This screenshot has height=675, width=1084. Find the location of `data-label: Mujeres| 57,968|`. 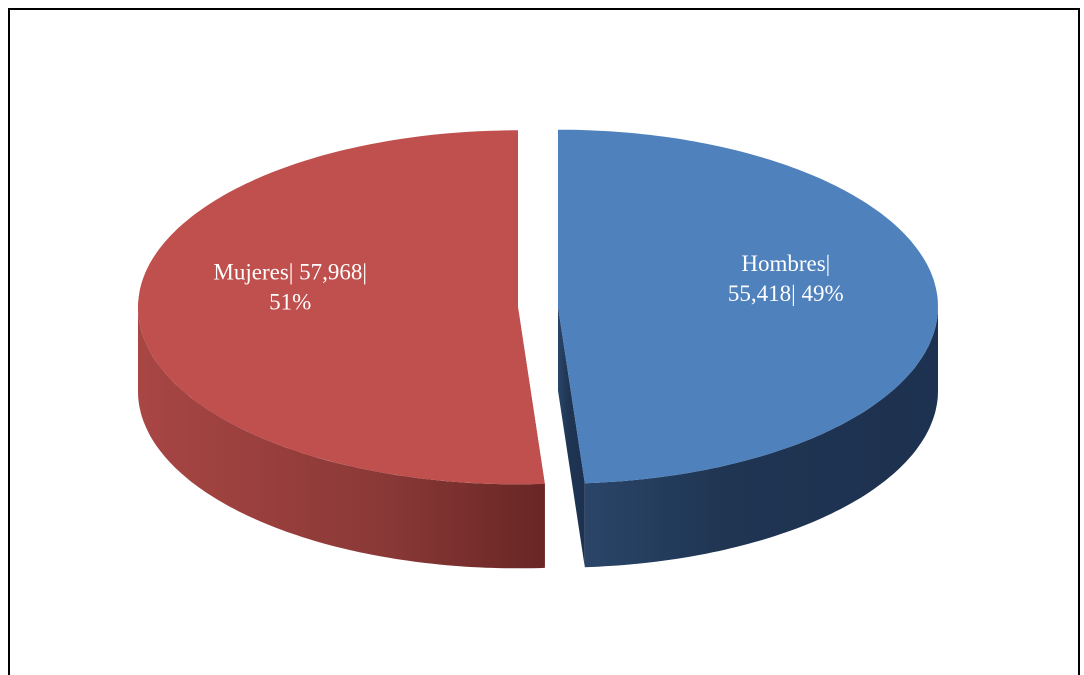

data-label: Mujeres| 57,968| is located at coordinates (290, 271).